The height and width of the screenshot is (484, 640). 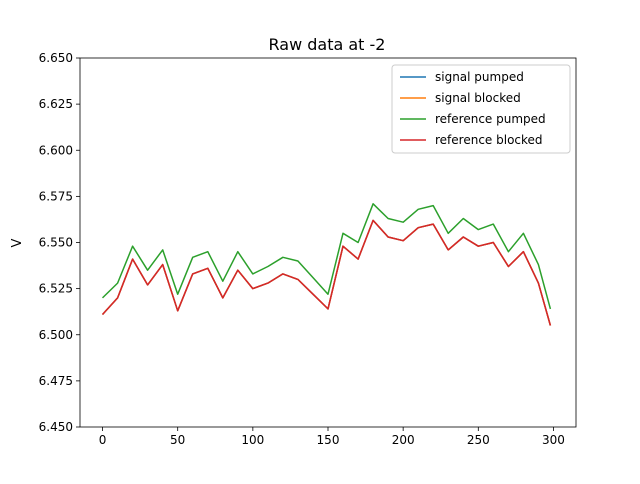 I want to click on x-tick-label: 200, so click(x=403, y=440).